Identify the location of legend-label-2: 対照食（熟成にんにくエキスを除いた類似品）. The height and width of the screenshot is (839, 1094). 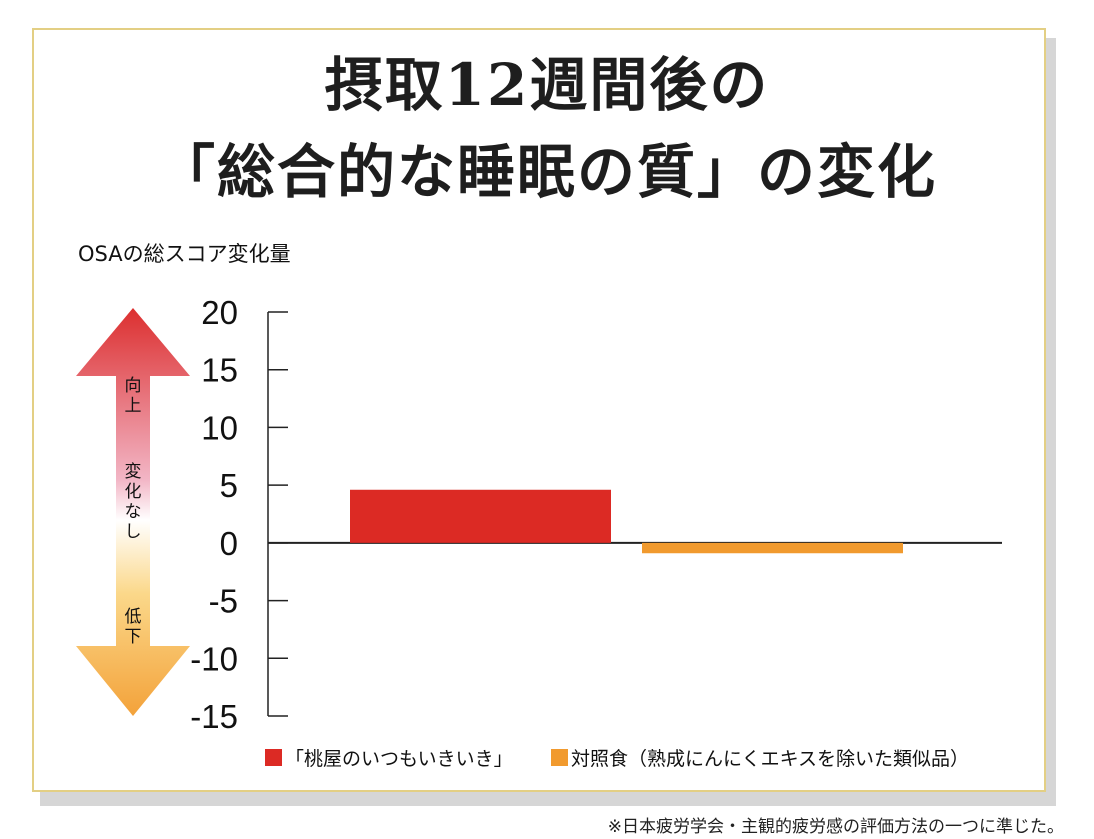
(770, 759).